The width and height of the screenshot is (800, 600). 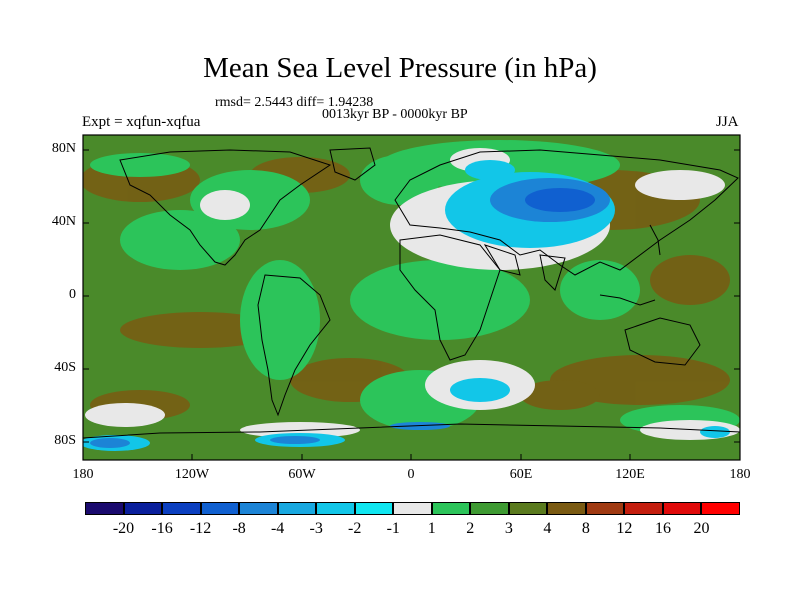 I want to click on lon-label-0: 0, so click(x=411, y=474).